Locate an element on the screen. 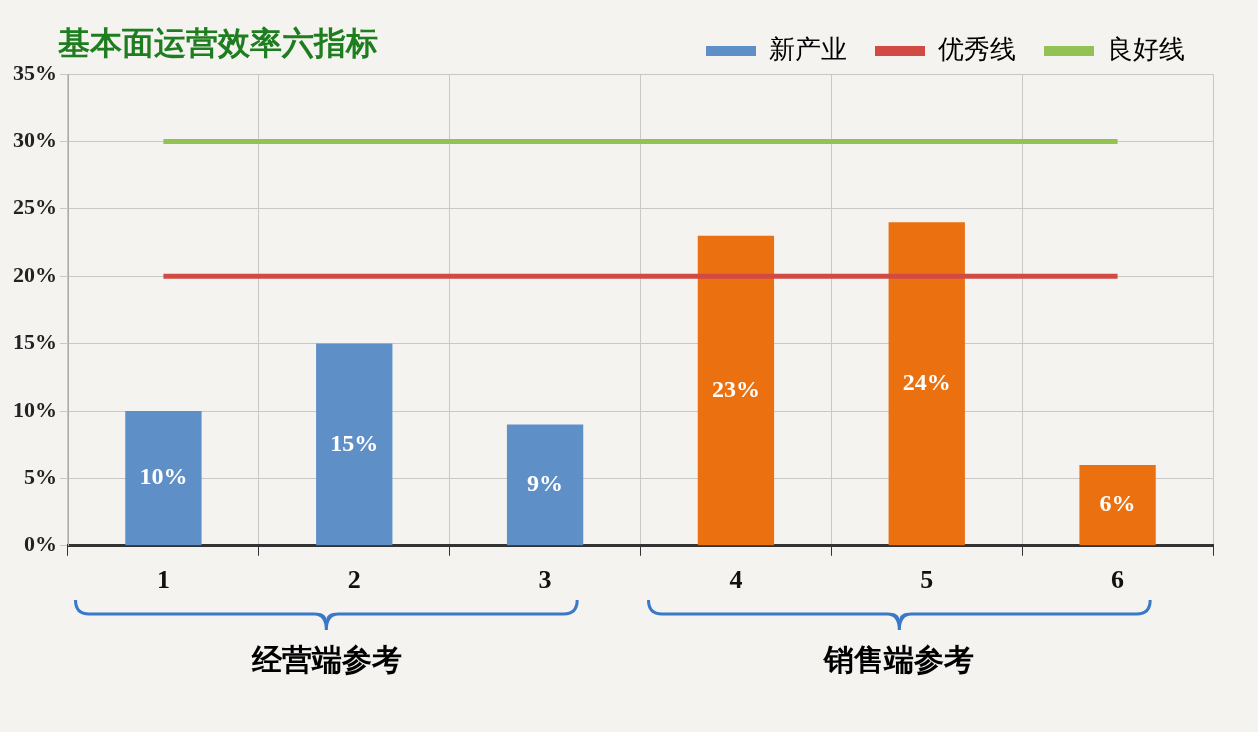 This screenshot has height=732, width=1258. y-tick-label: 10% is located at coordinates (35, 409).